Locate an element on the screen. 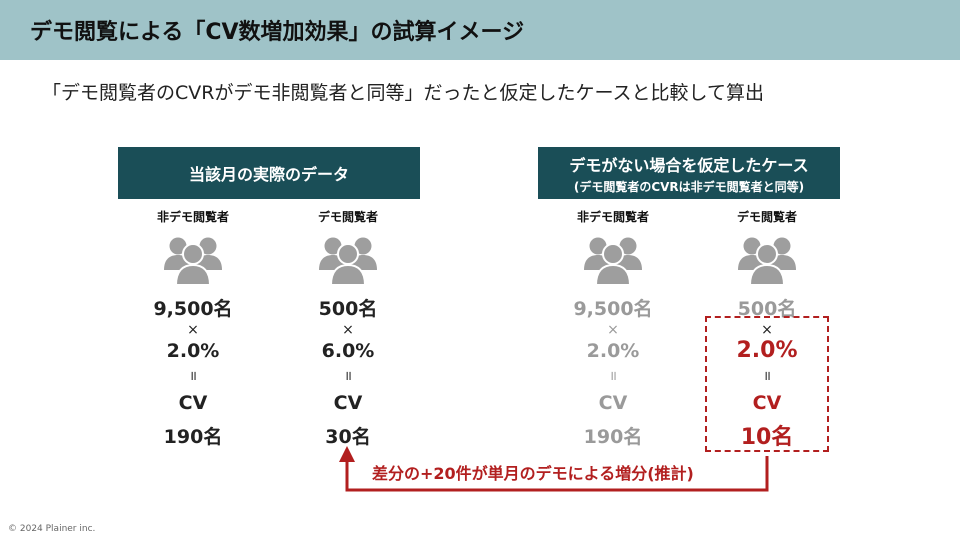 The width and height of the screenshot is (960, 540). cv-result: 30名 is located at coordinates (348, 437).